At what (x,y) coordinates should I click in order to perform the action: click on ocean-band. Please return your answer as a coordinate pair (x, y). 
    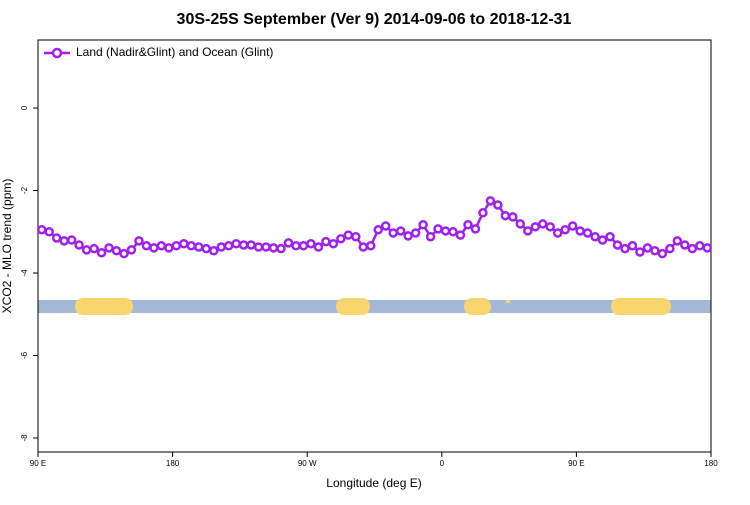
    Looking at the image, I should click on (374, 306).